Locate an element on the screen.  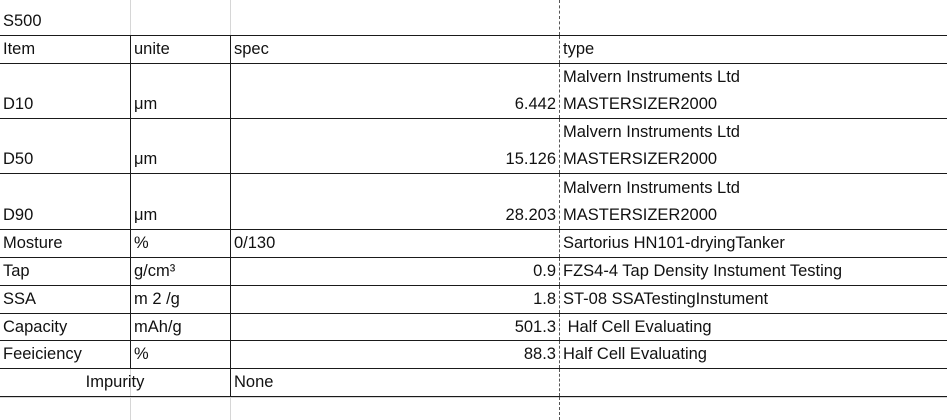
item-label: Tap is located at coordinates (16, 271).